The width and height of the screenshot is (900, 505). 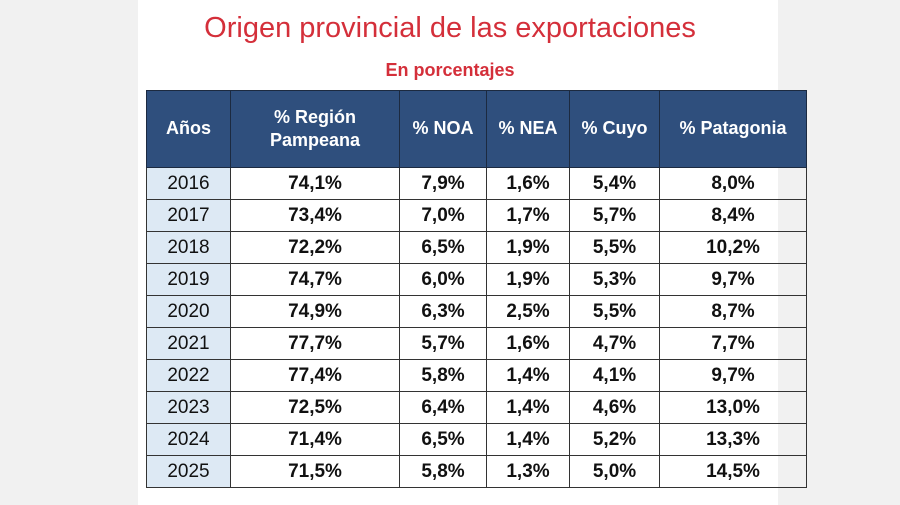 What do you see at coordinates (450, 70) in the screenshot?
I see `chart-subtitle: En porcentajes` at bounding box center [450, 70].